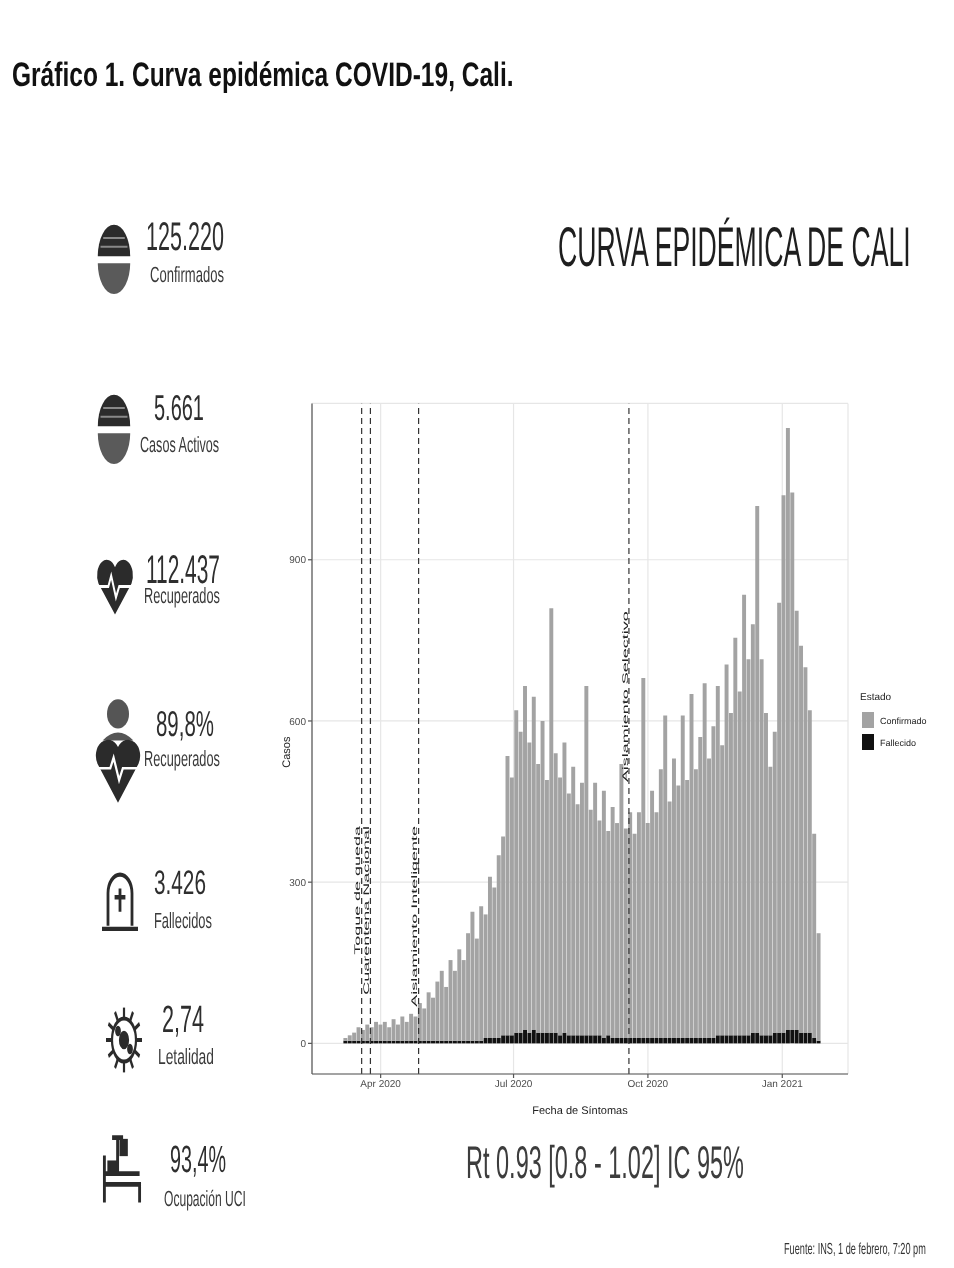 This screenshot has width=954, height=1268. I want to click on text: Fallecidos, so click(183, 920).